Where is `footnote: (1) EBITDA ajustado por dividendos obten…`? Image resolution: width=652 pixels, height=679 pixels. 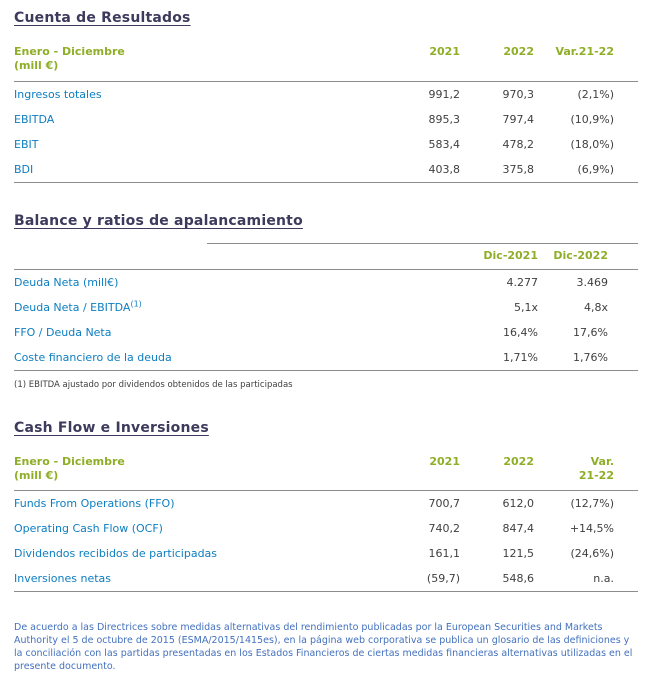
footnote: (1) EBITDA ajustado por dividendos obten… is located at coordinates (153, 384).